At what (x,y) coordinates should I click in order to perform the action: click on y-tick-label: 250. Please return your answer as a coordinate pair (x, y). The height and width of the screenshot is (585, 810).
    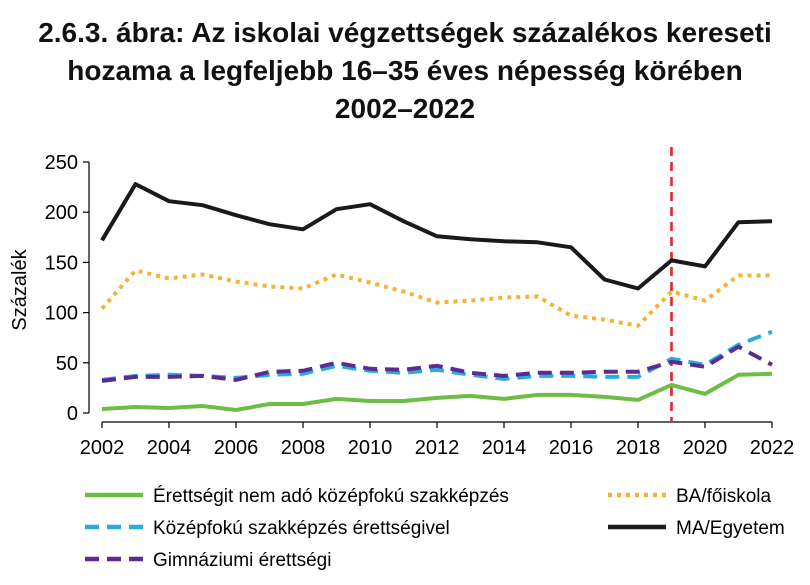
    Looking at the image, I should click on (61, 163).